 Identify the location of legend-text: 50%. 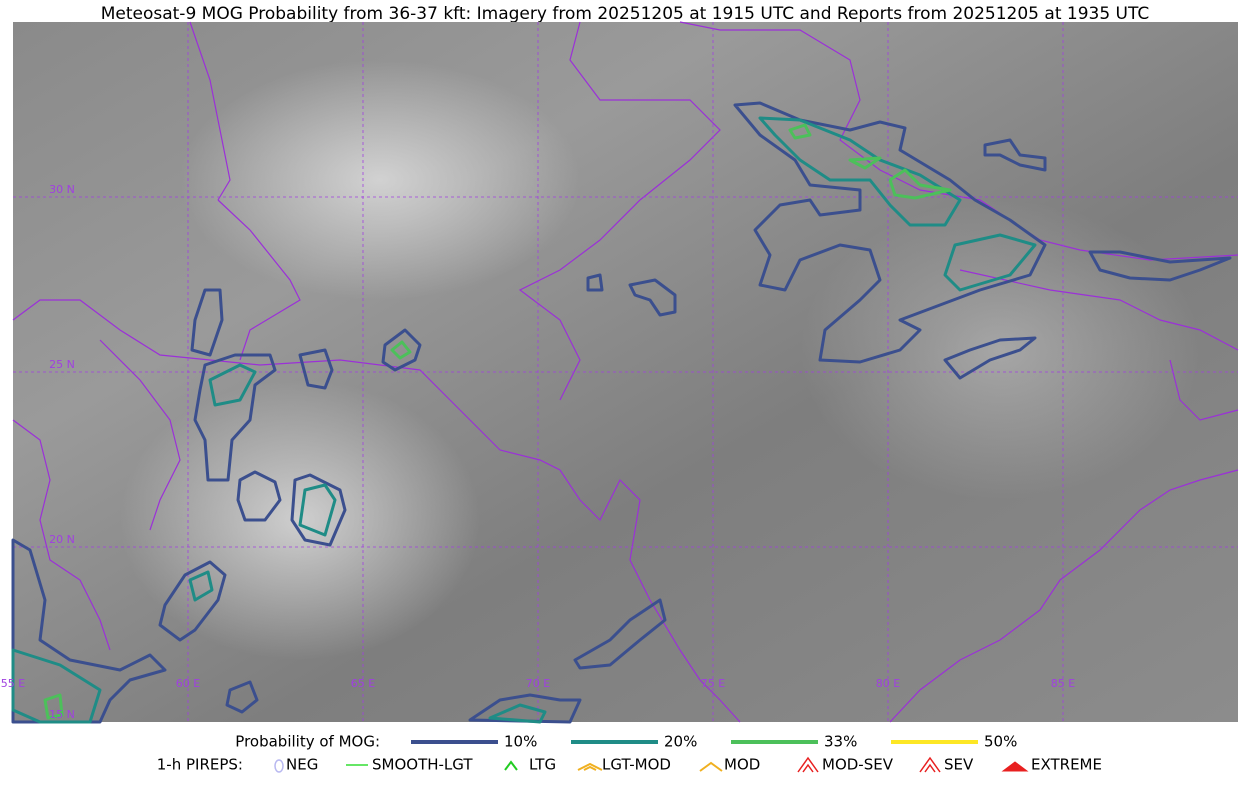
(1000, 742).